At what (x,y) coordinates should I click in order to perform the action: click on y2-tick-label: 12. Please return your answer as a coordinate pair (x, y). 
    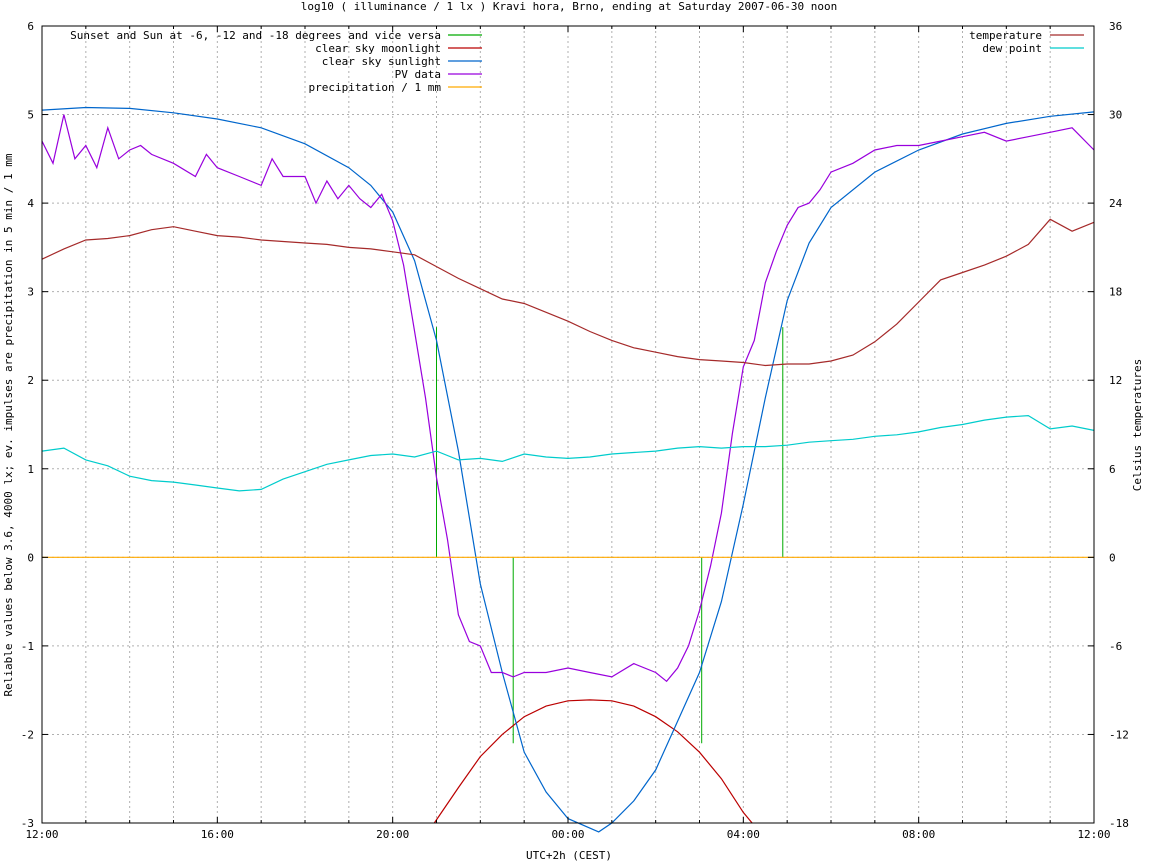
    Looking at the image, I should click on (1115, 380).